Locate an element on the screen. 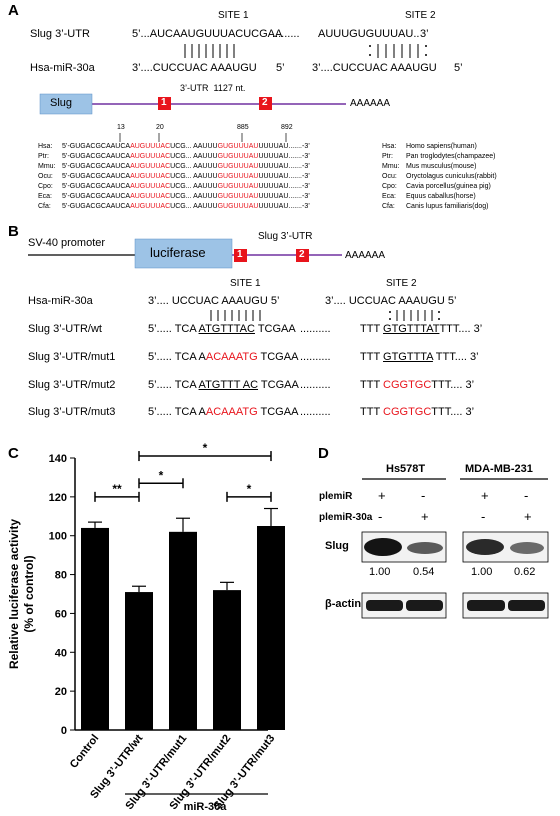  site1-number-b: 1 is located at coordinates (240, 254).